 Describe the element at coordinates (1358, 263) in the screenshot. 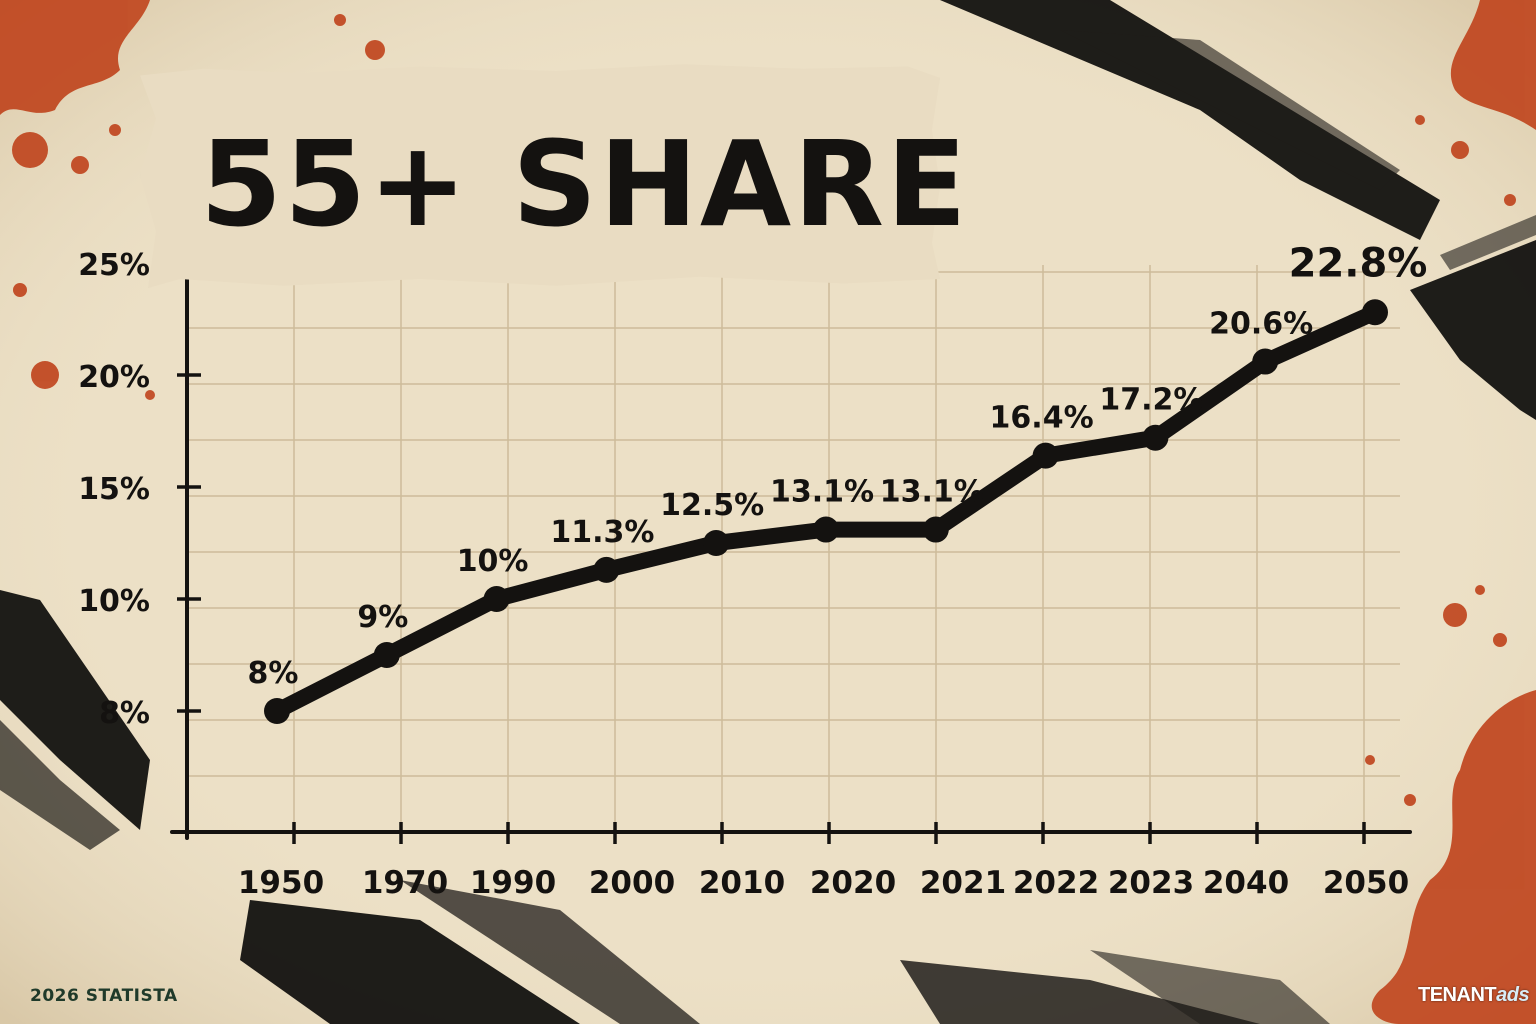

I see `data-label: 22.8%` at that location.